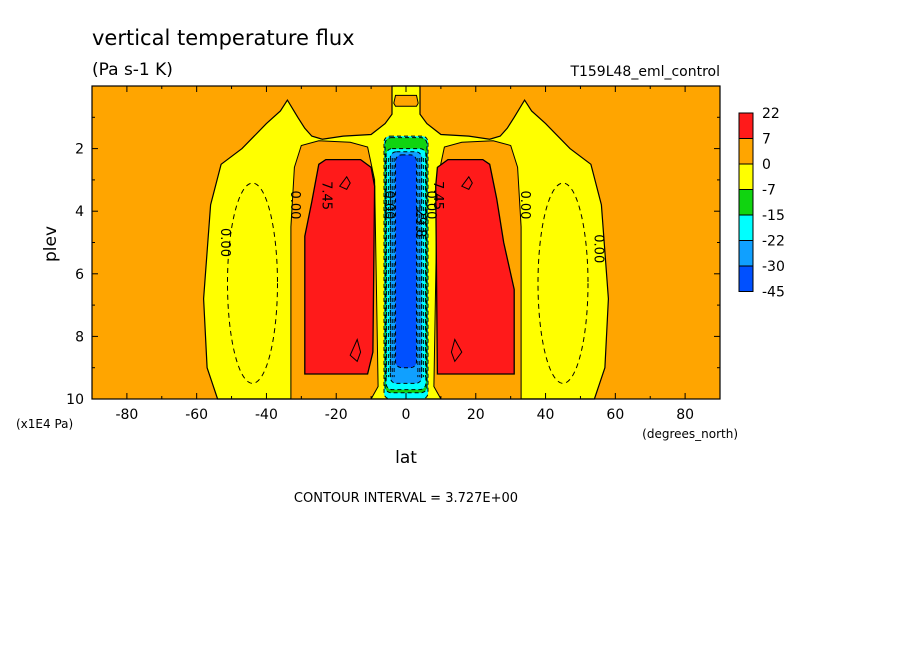  Describe the element at coordinates (126, 415) in the screenshot. I see `x-tick-label: -80` at that location.